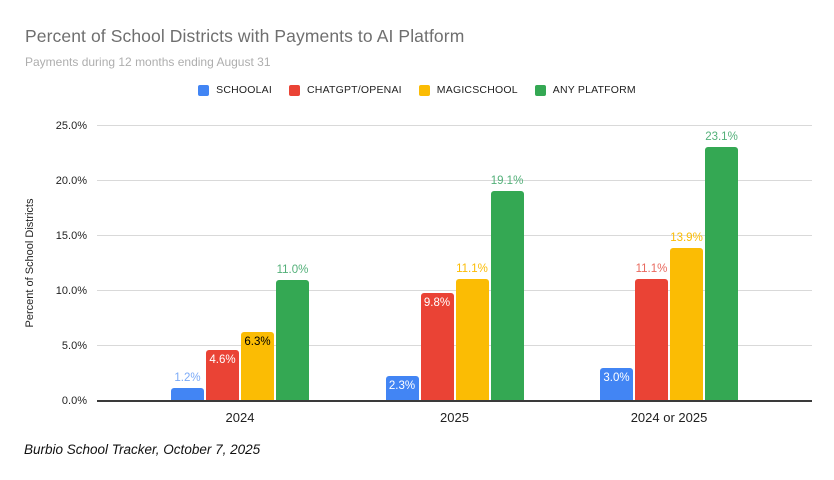 The width and height of the screenshot is (834, 480). Describe the element at coordinates (424, 90) in the screenshot. I see `legend-swatch-magicschool` at that location.